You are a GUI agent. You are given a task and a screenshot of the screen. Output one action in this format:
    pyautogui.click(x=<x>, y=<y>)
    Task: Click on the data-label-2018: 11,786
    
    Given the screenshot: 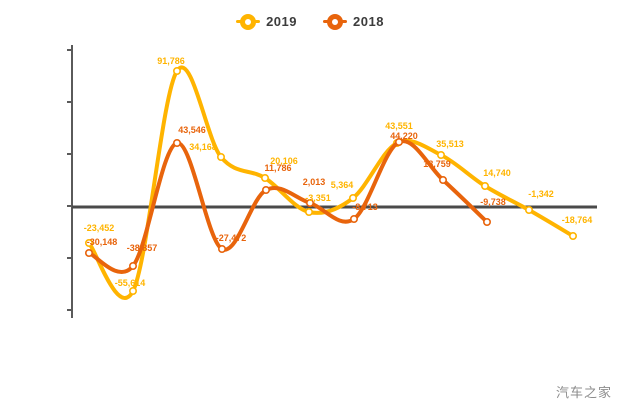 What is the action you would take?
    pyautogui.click(x=277, y=168)
    